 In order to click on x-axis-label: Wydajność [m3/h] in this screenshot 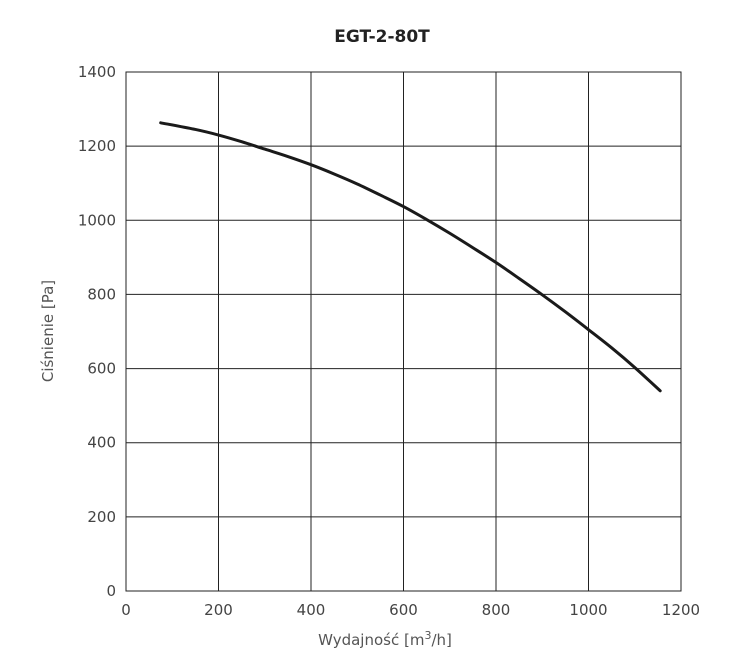, I will do `click(385, 639)`.